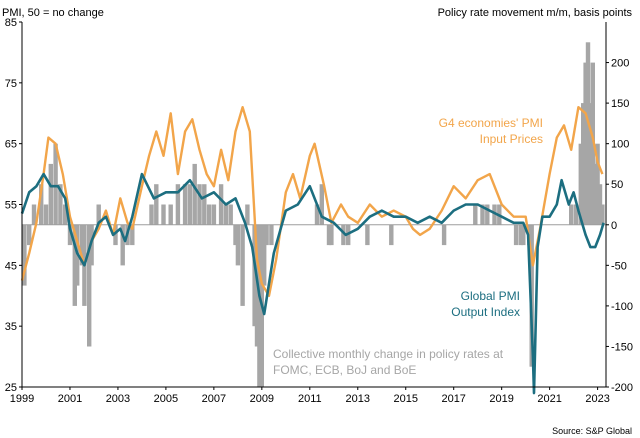 The image size is (640, 438). I want to click on x-tick-label: 2011, so click(310, 399).